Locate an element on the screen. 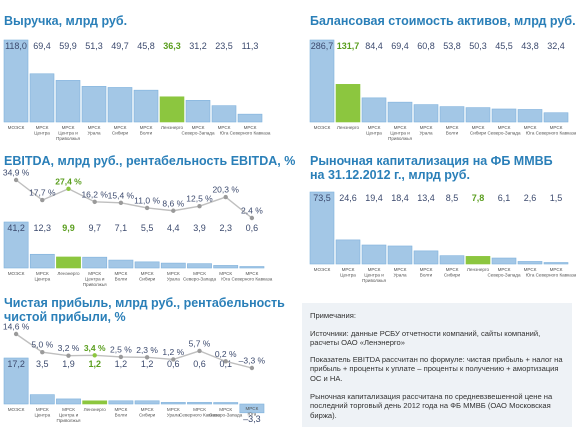 The width and height of the screenshot is (576, 430). value-label: 45,5 is located at coordinates (504, 46).